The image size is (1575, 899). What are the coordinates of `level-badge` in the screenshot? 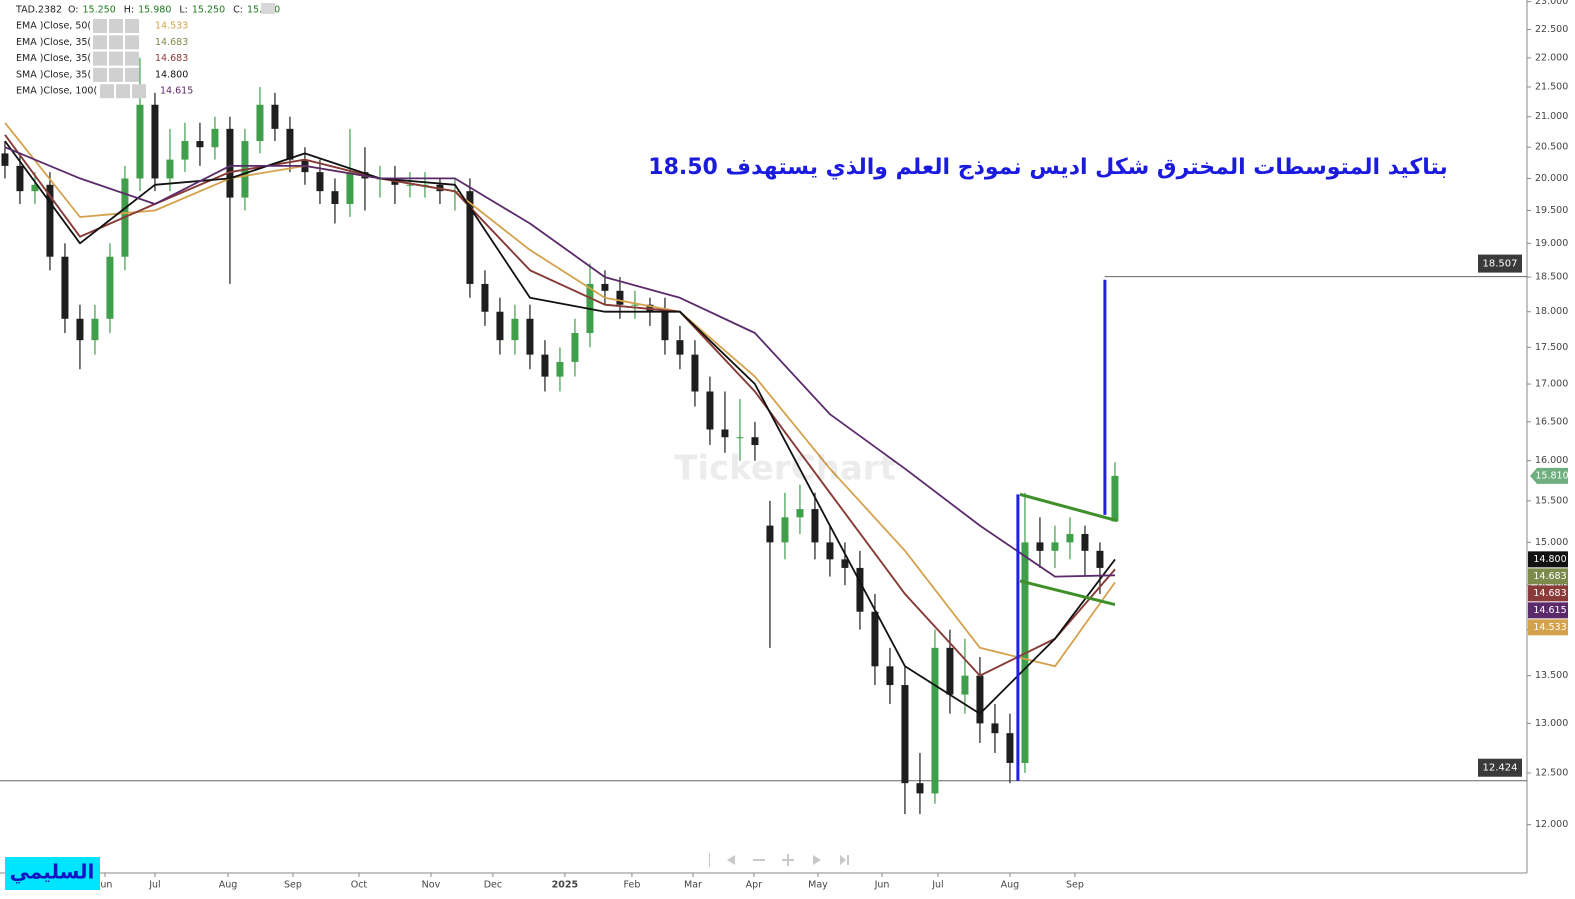 It's located at (1500, 263).